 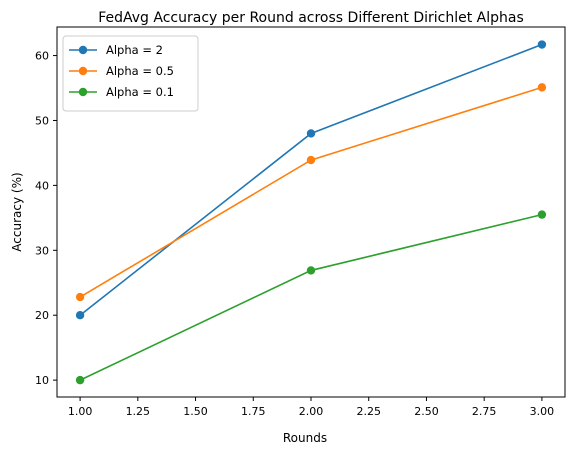 I want to click on x-tick-label: 2.00, so click(x=311, y=411).